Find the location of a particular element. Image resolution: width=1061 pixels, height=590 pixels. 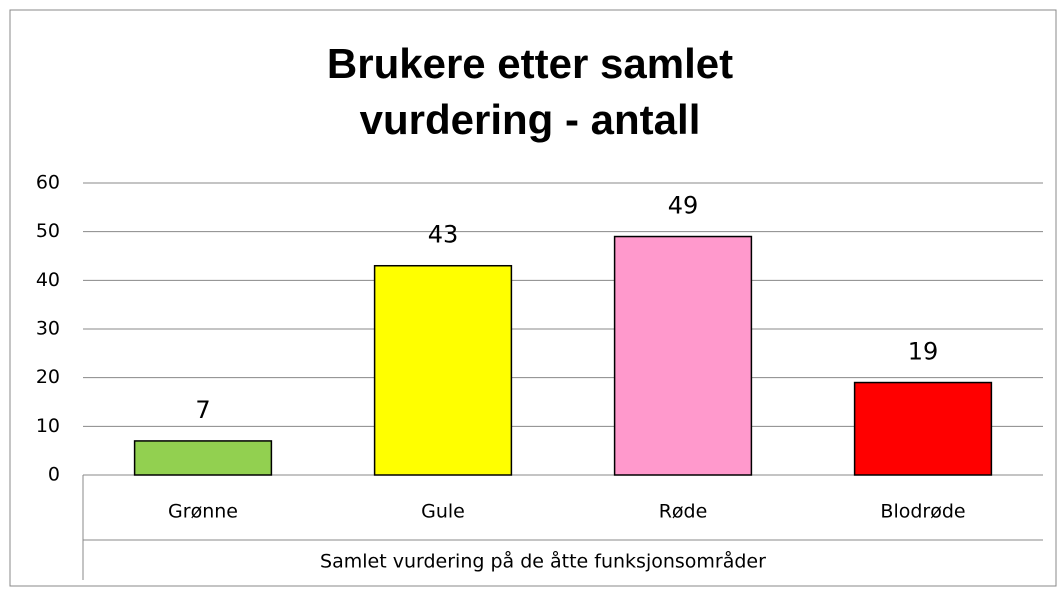

y-tick-label: 50 is located at coordinates (48, 231).